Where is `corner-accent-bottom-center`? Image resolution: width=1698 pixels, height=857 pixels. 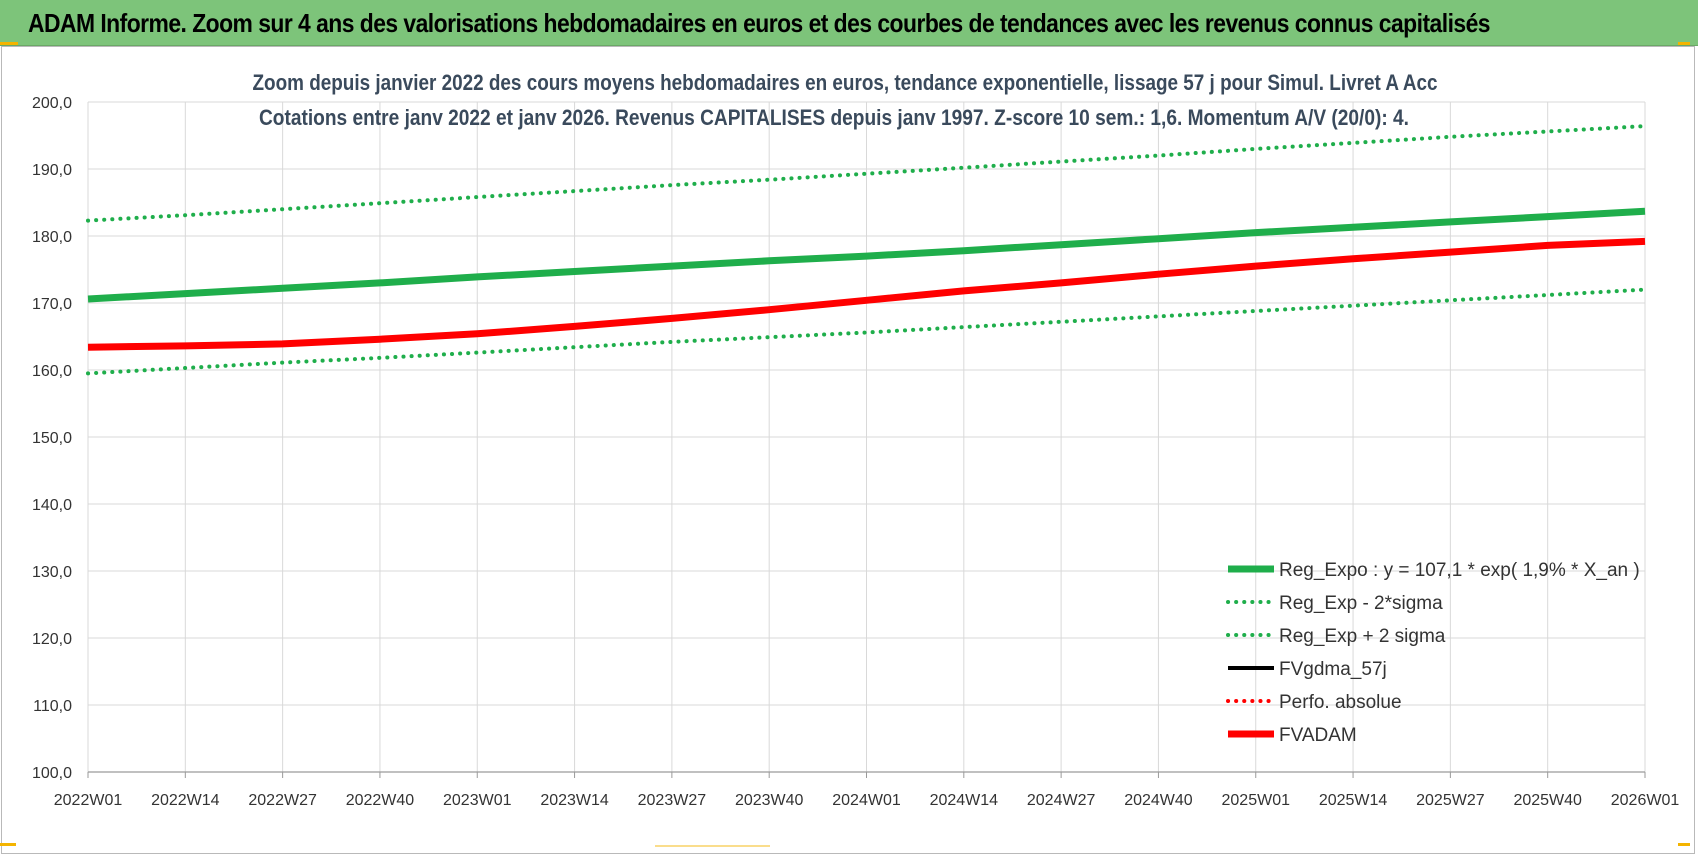 corner-accent-bottom-center is located at coordinates (712, 846).